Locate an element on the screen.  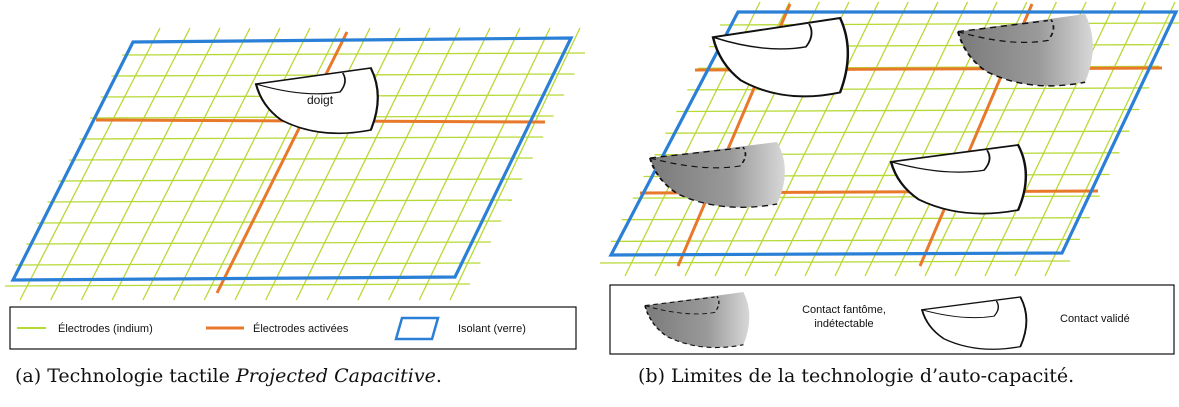
caption-a-prefix: (a) Technologie tactile is located at coordinates (125, 376).